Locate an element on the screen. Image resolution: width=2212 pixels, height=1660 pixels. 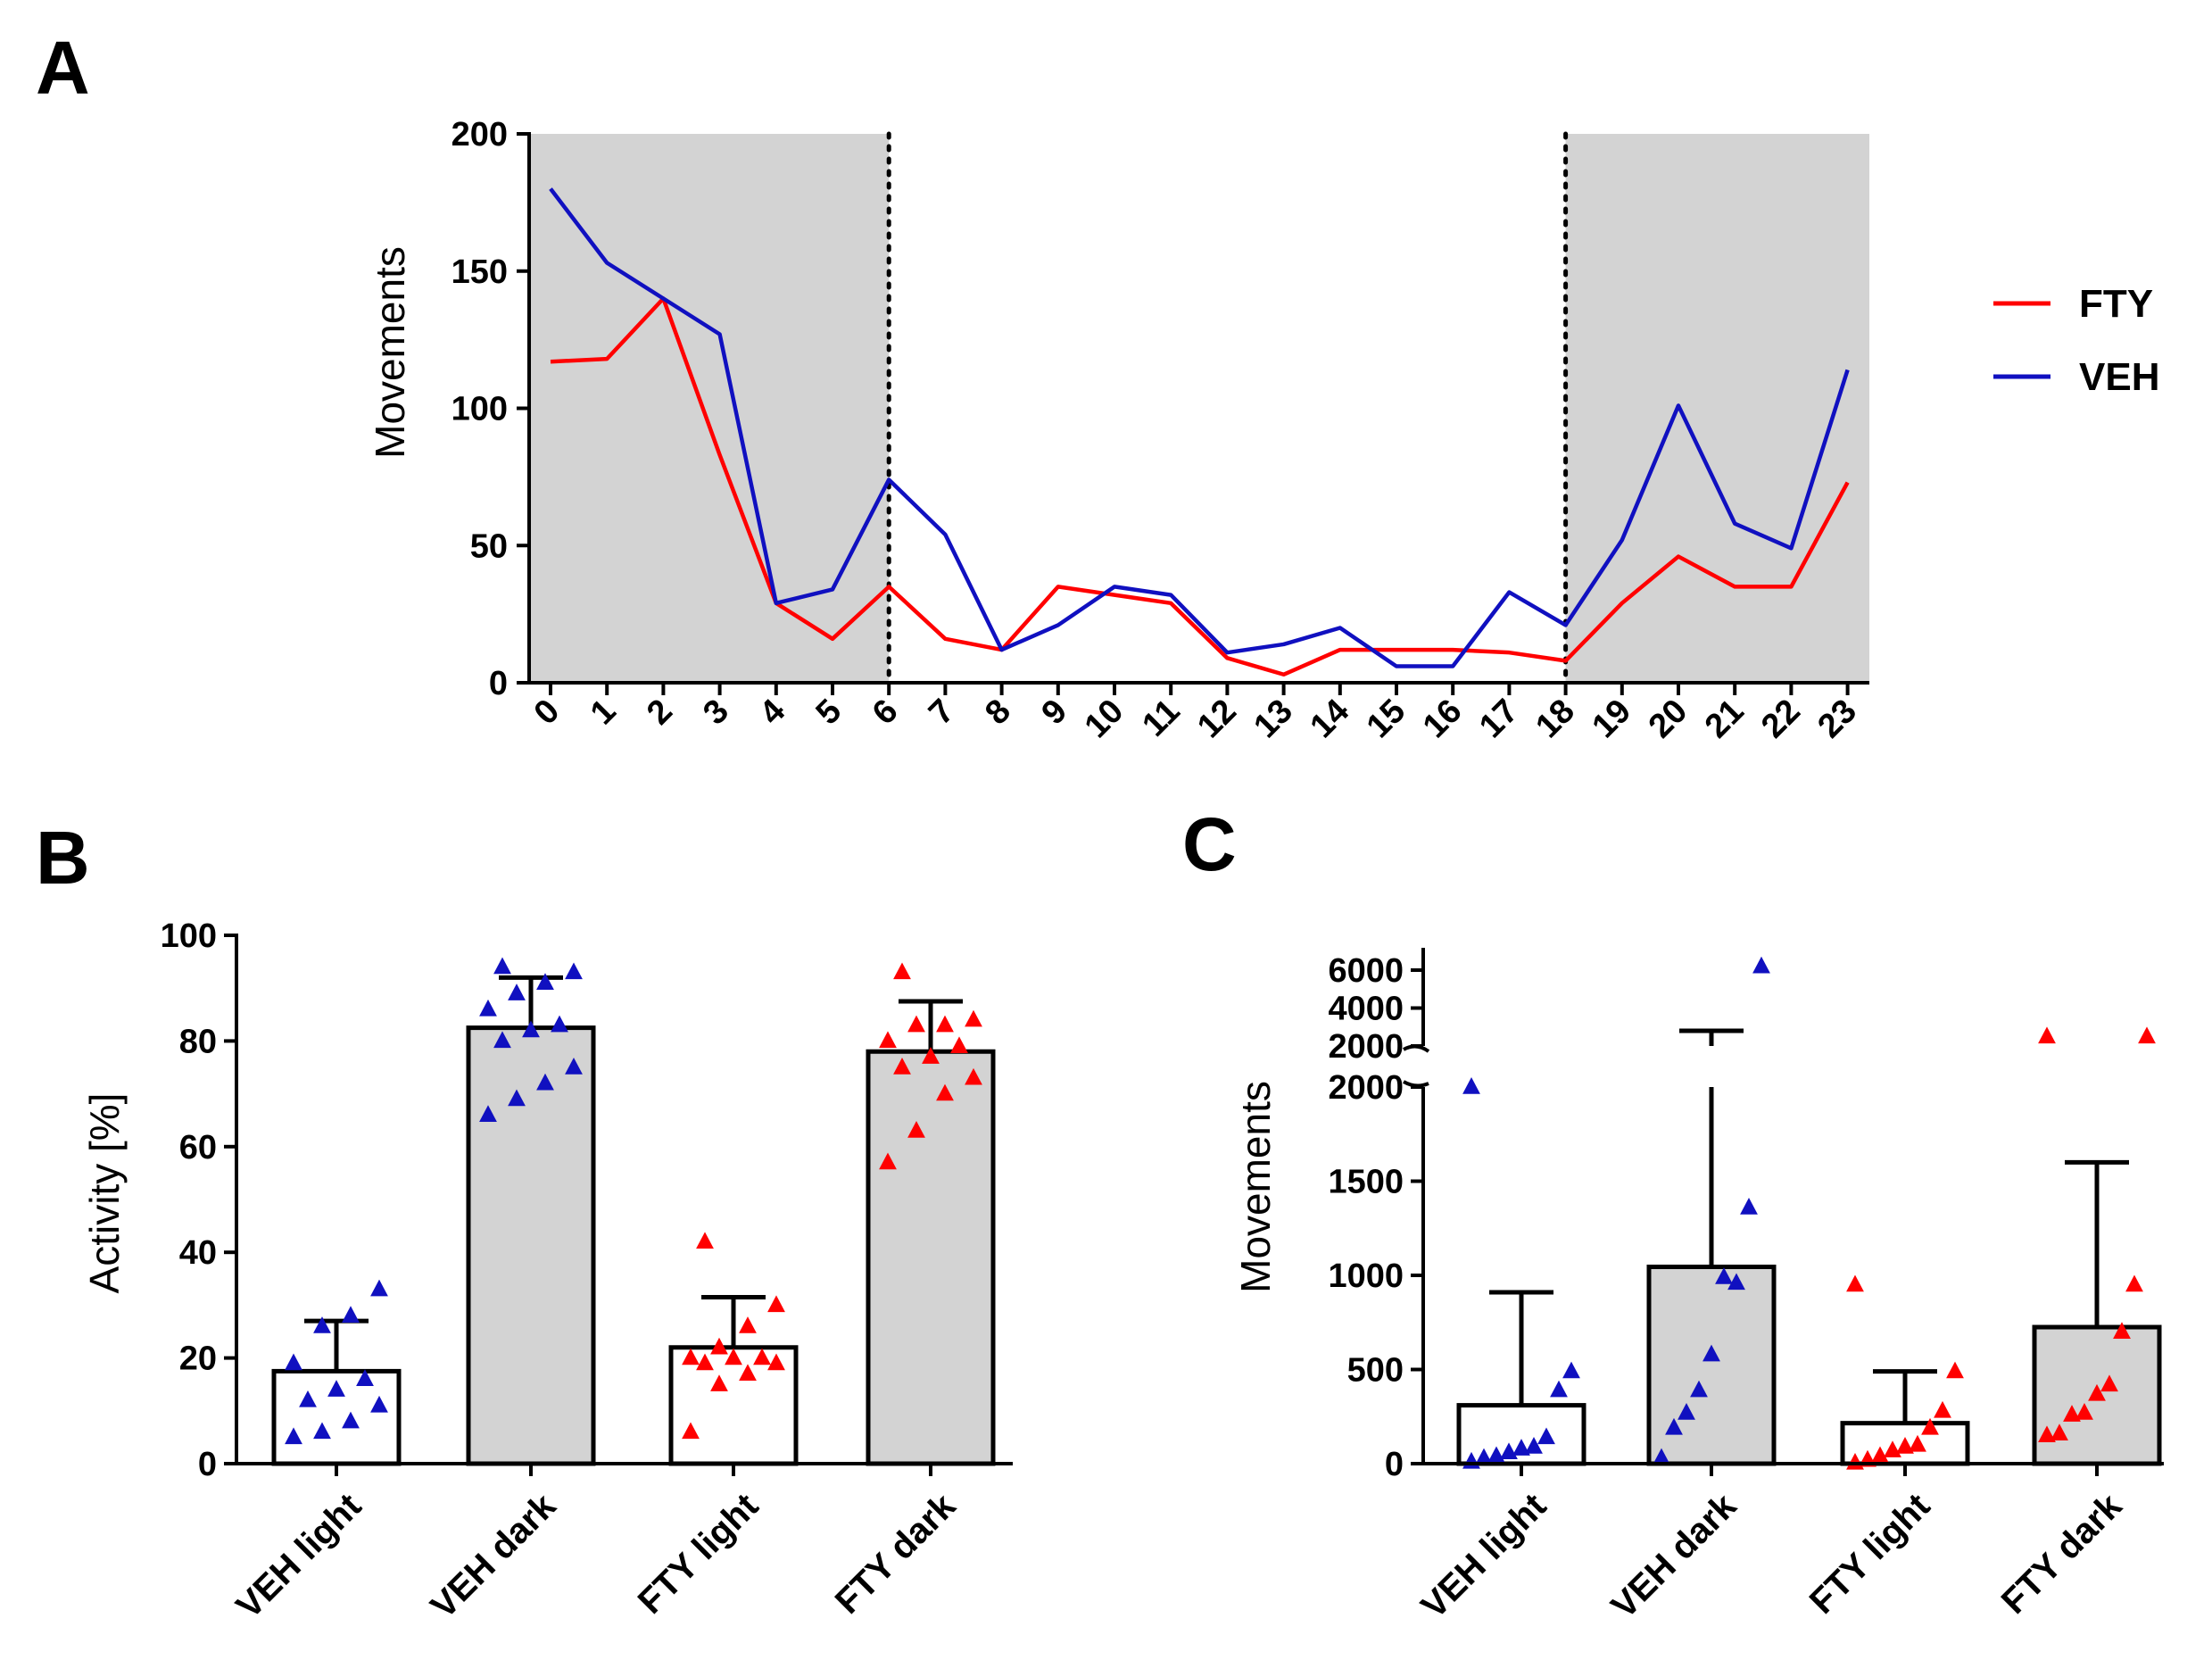
x-tick-label-a: 16 is located at coordinates (1443, 719).